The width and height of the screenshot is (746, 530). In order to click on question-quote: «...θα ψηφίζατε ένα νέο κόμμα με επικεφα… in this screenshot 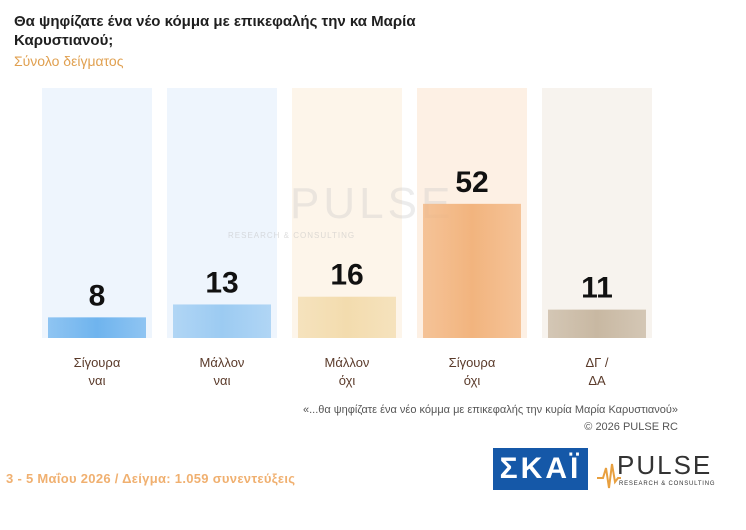, I will do `click(490, 410)`.